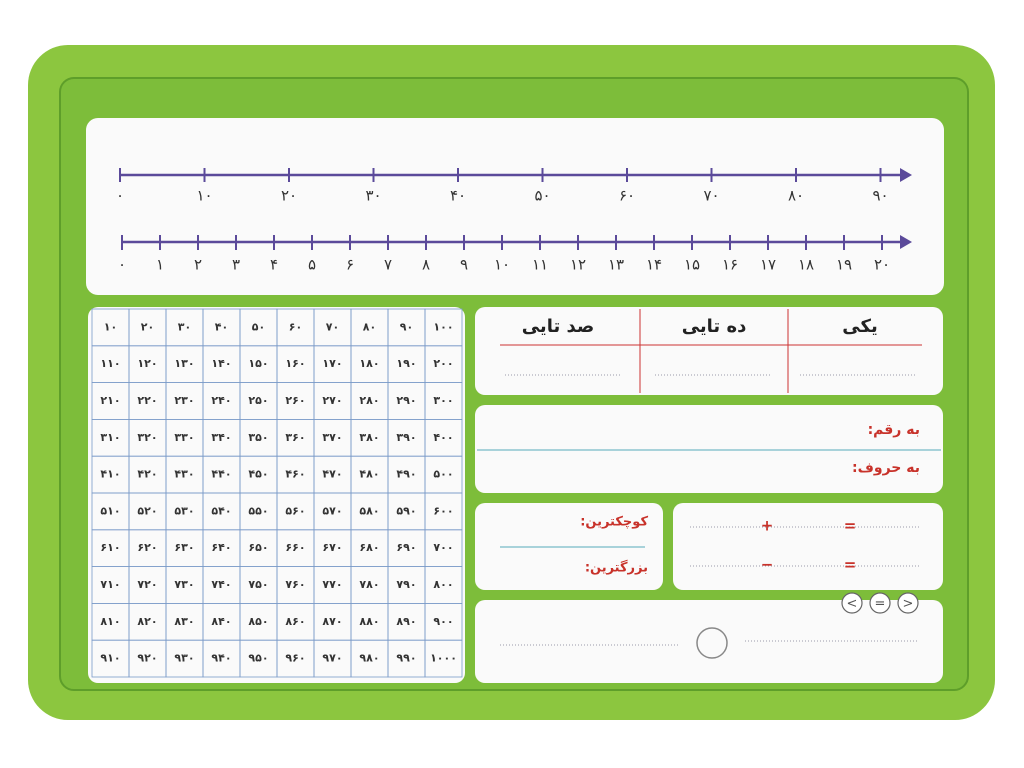 This screenshot has width=1024, height=768. Describe the element at coordinates (147, 658) in the screenshot. I see `cell: ۹۲۰` at that location.